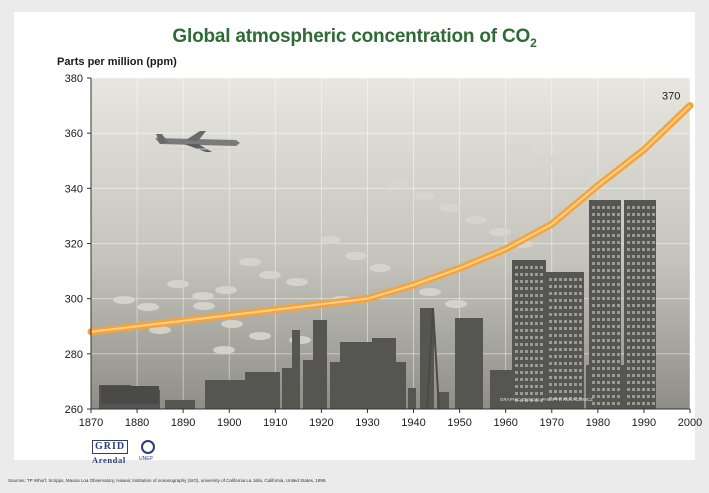  I want to click on x-tick-label: 1870, so click(91, 423).